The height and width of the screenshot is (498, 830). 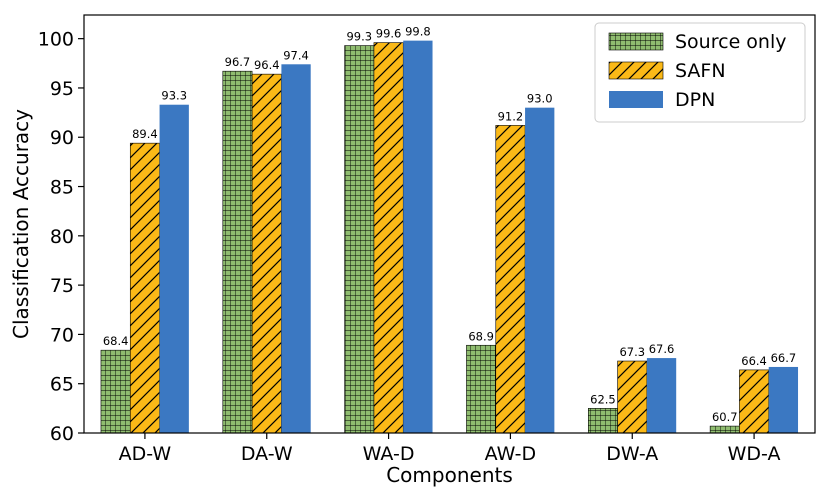 What do you see at coordinates (450, 449) in the screenshot?
I see `x-axis: AD-W DA-W WA-D AW-D DW-A WD-A` at bounding box center [450, 449].